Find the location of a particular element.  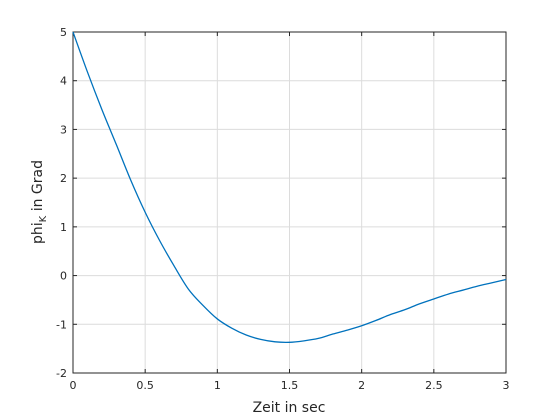

y-axis-label-suffix: in Grad is located at coordinates (38, 188).